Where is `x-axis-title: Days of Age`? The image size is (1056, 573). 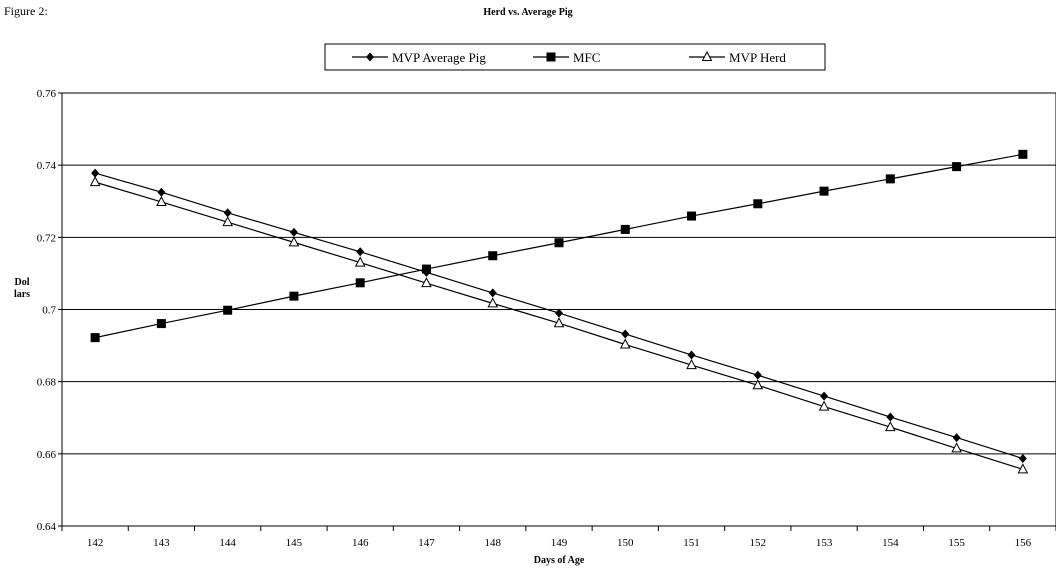
x-axis-title: Days of Age is located at coordinates (559, 560).